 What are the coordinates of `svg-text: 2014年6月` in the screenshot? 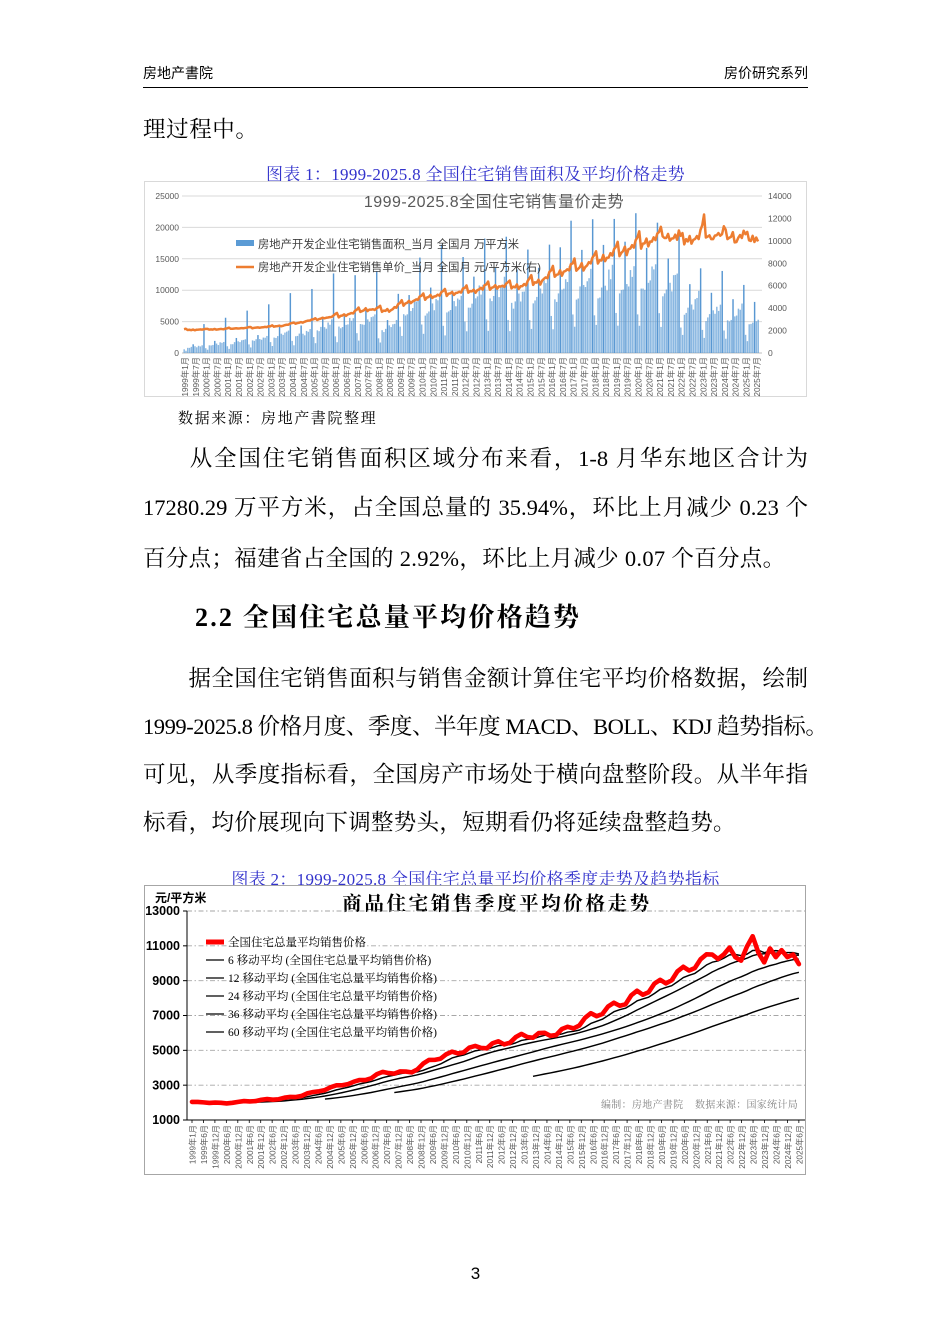 It's located at (547, 1144).